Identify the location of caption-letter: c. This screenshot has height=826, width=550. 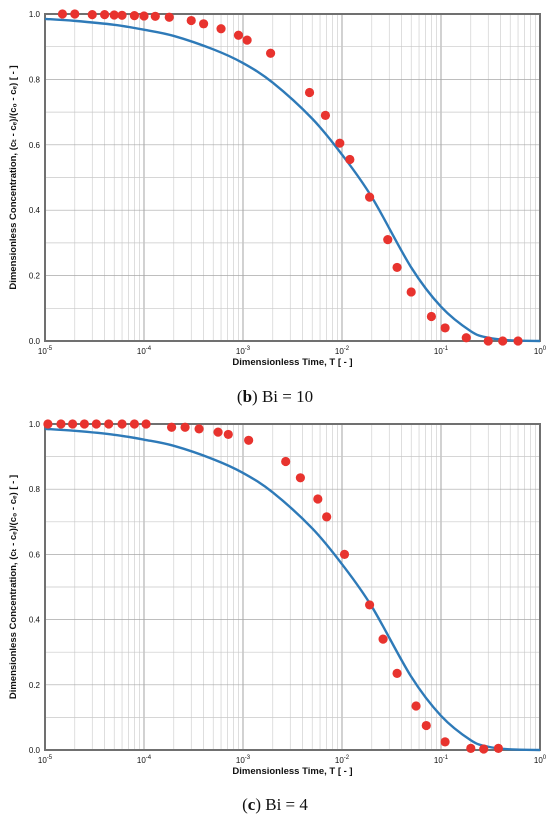
(252, 804).